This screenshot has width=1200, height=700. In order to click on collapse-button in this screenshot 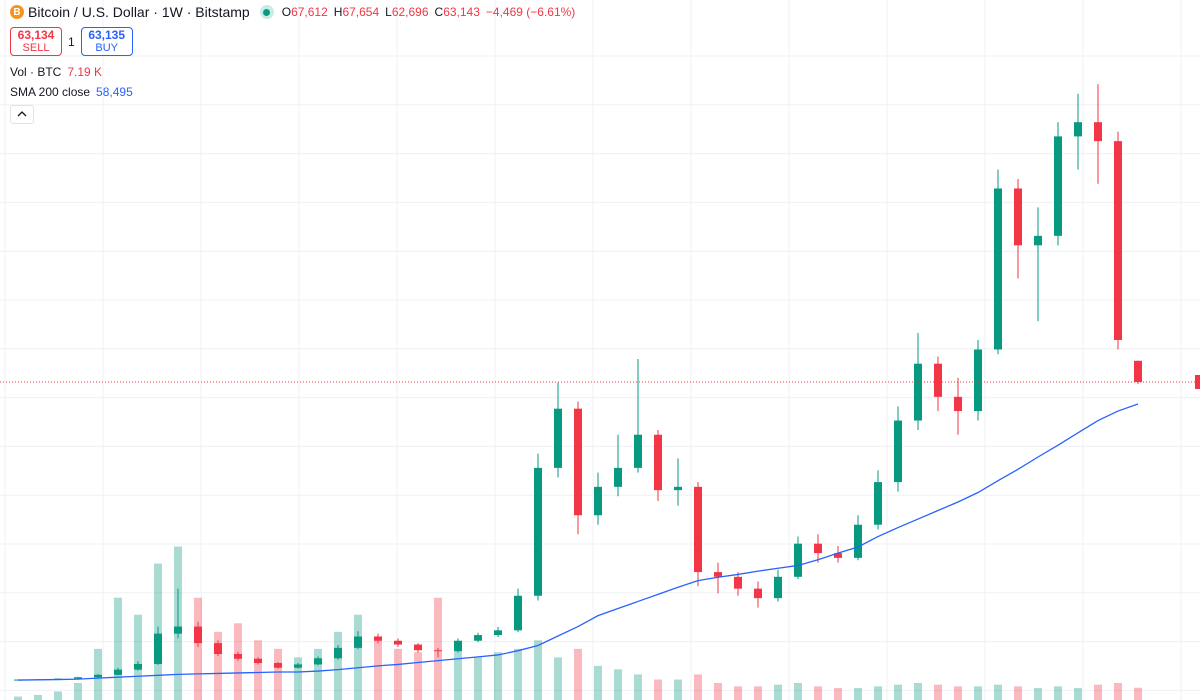, I will do `click(22, 114)`.